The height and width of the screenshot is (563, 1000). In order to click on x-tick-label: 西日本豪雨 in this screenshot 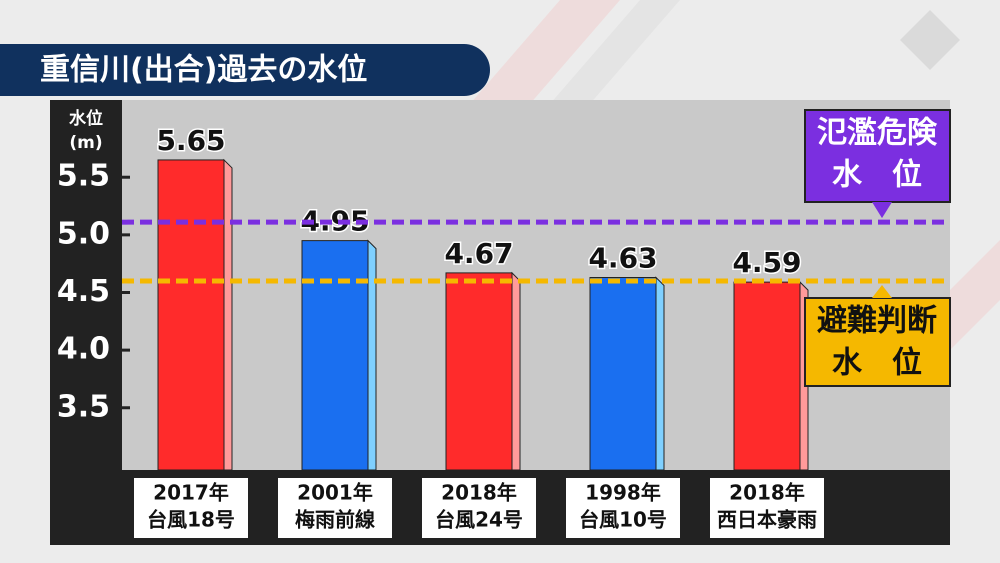, I will do `click(767, 520)`.